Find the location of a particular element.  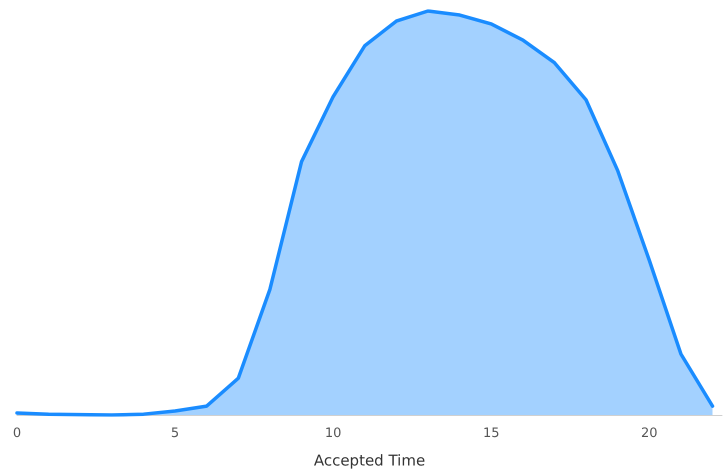

x-tick-label: 10 is located at coordinates (333, 433).